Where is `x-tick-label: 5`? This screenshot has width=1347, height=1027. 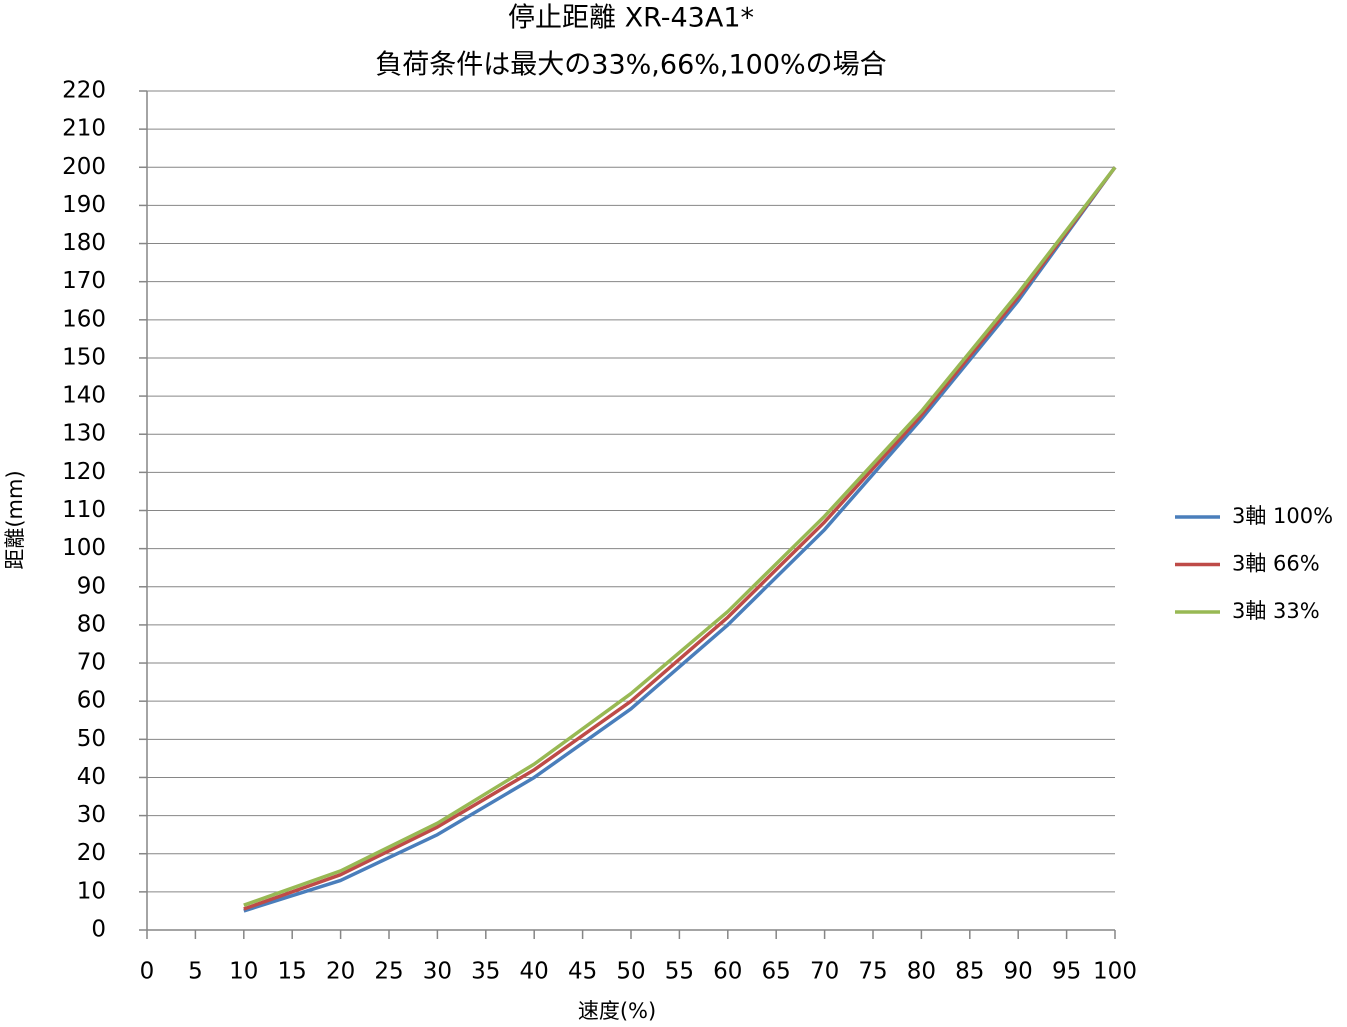
x-tick-label: 5 is located at coordinates (195, 972).